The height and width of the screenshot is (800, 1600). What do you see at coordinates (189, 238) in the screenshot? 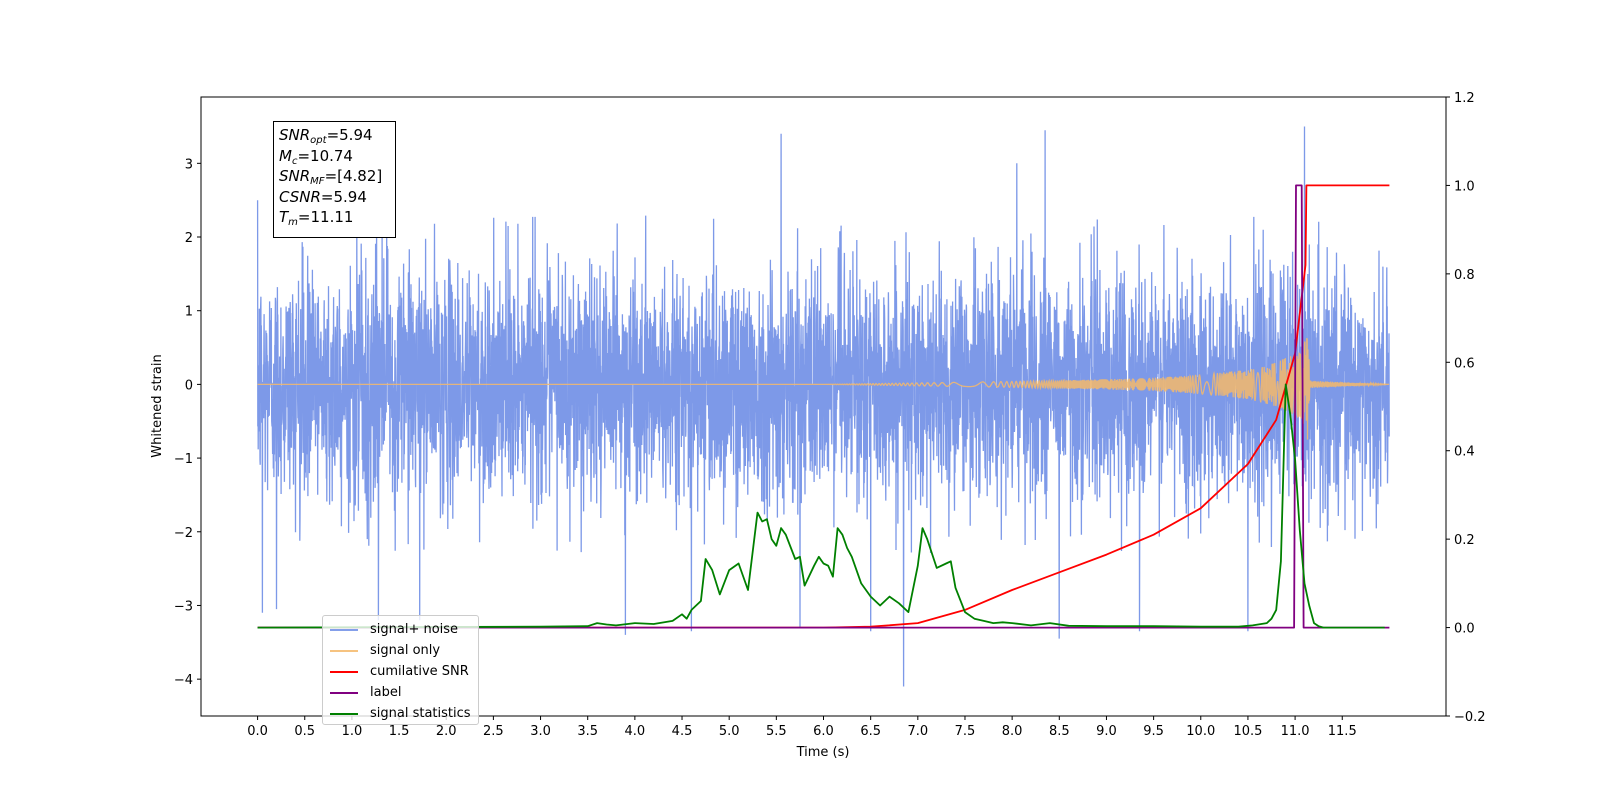
I see `y-tick-label-left: 2` at bounding box center [189, 238].